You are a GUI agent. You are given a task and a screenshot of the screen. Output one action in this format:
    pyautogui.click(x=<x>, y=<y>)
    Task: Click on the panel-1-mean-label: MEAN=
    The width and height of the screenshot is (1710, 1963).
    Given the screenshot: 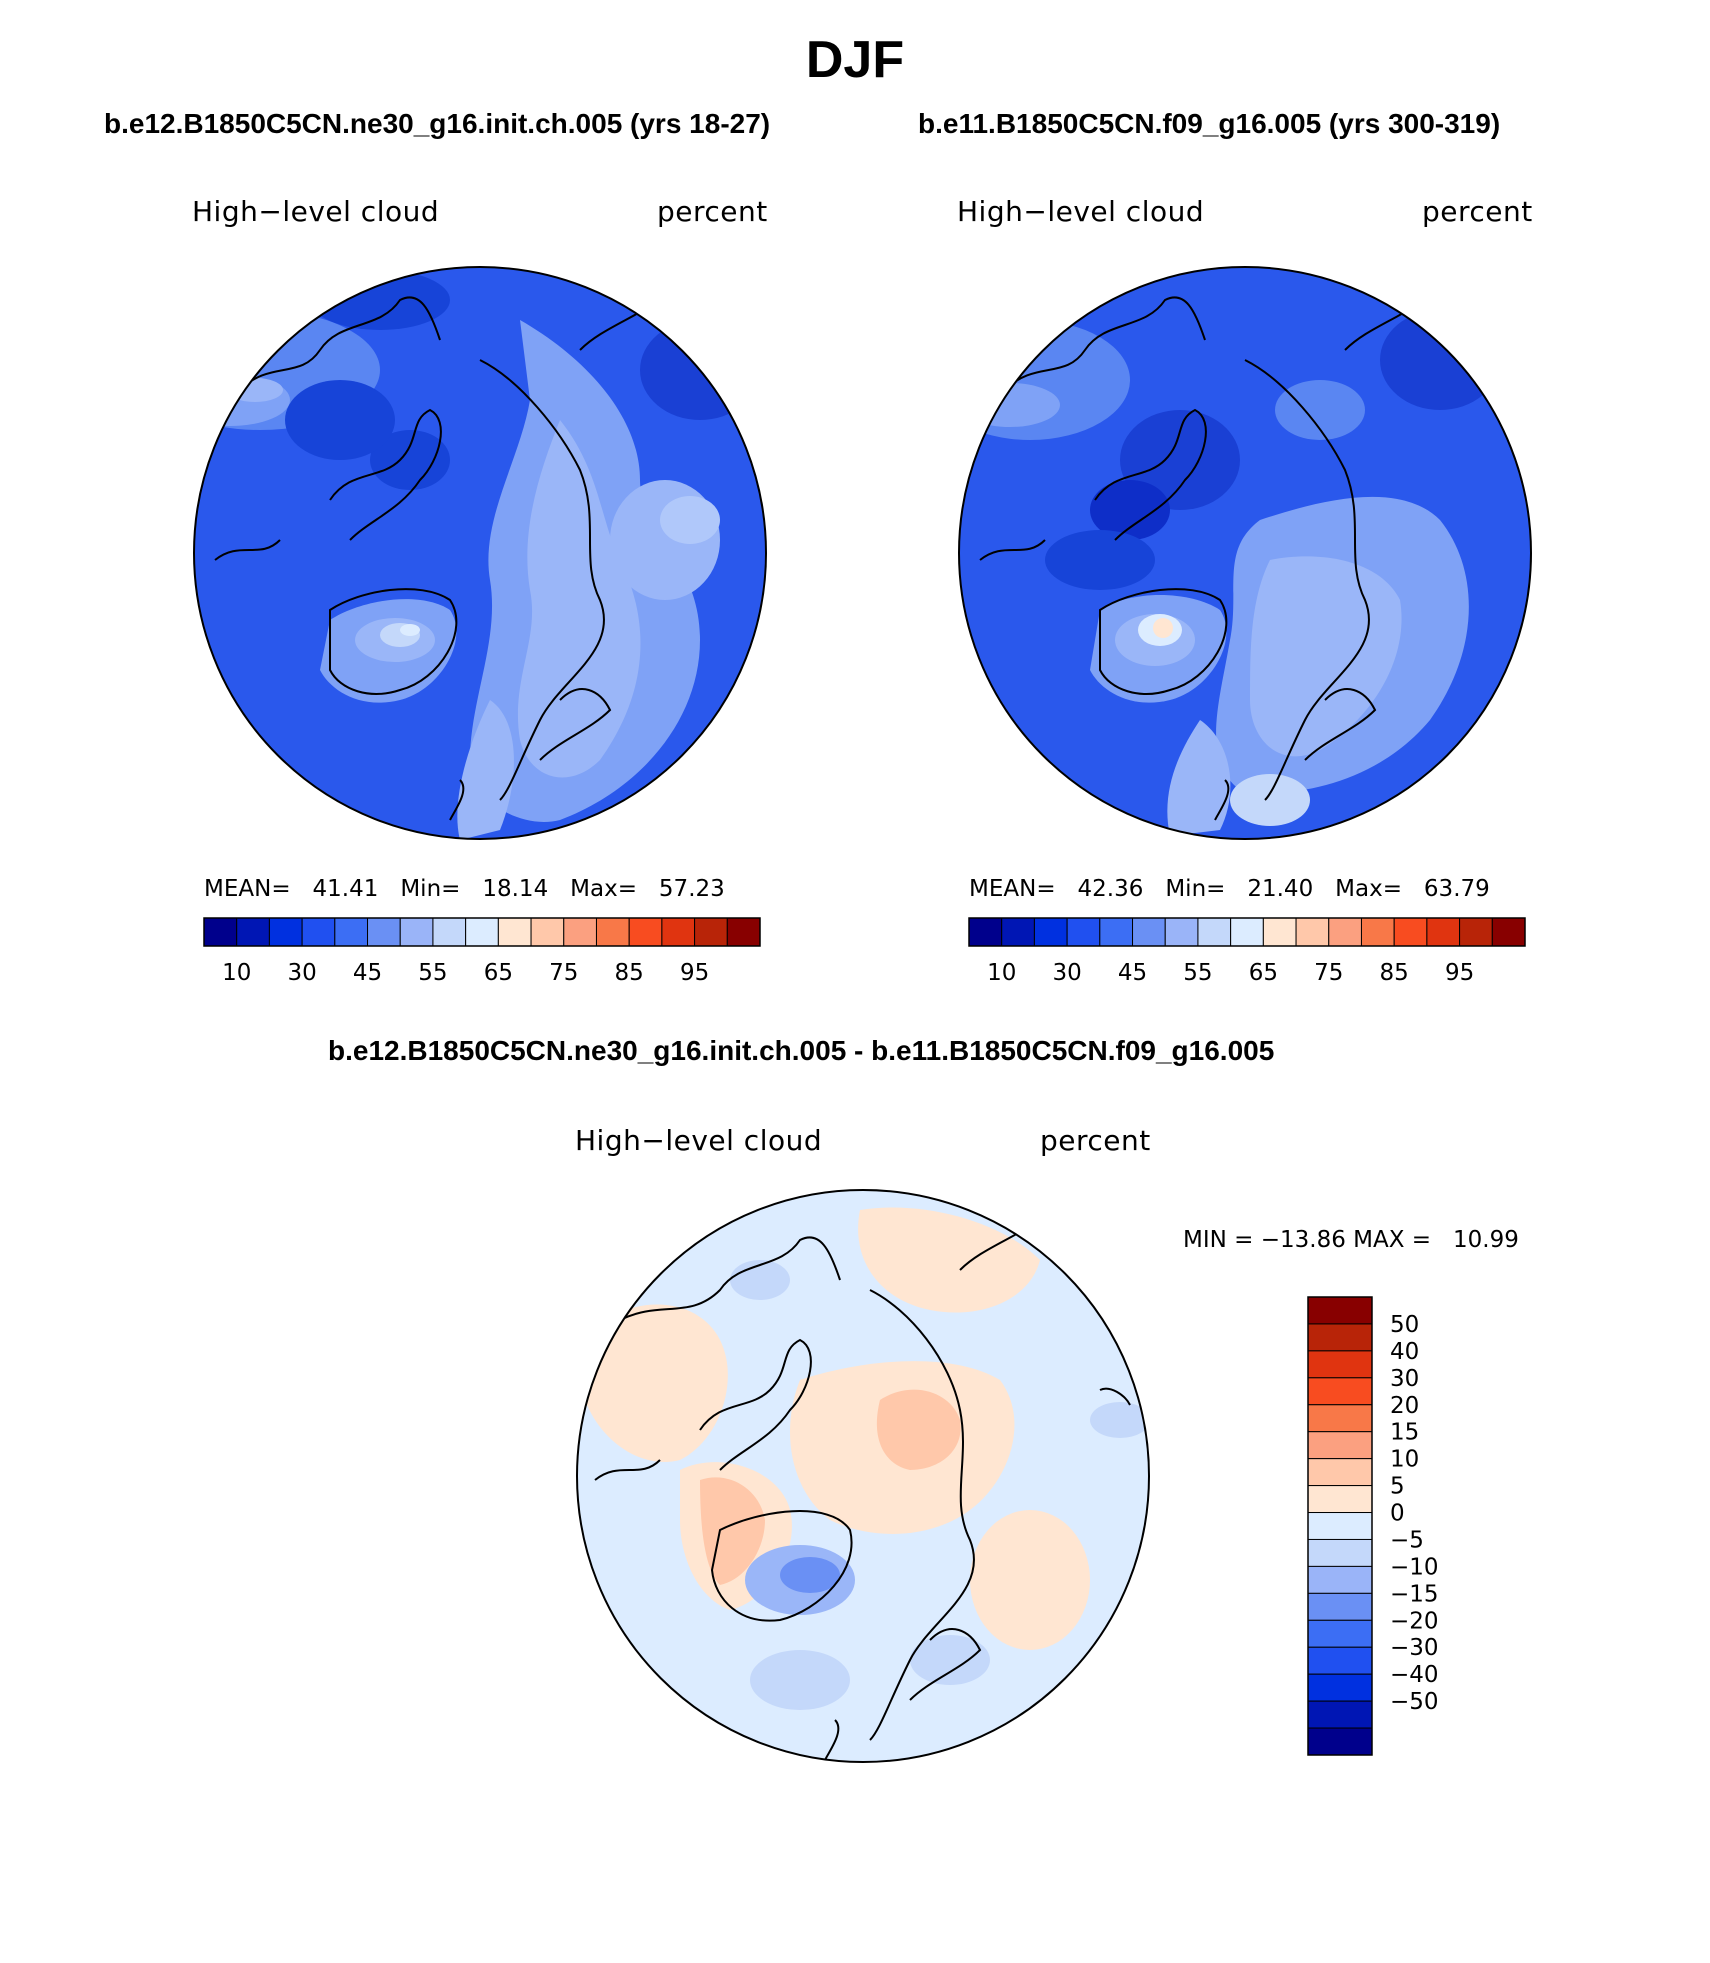 What is the action you would take?
    pyautogui.click(x=247, y=889)
    